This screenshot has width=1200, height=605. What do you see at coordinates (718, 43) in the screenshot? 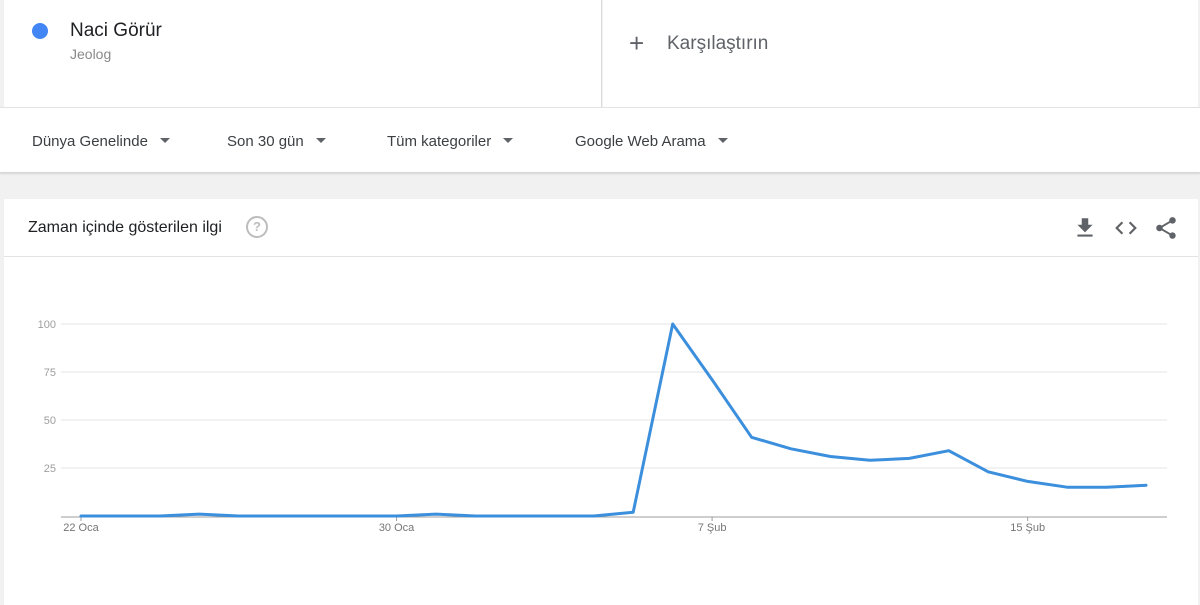
I see `compare-label: Karşılaştırın` at bounding box center [718, 43].